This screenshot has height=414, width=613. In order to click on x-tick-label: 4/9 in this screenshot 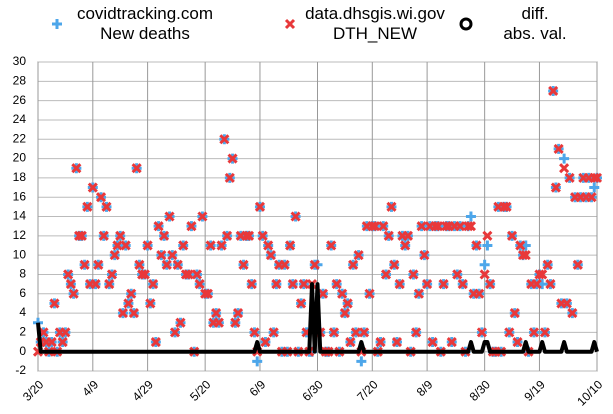, I will do `click(90, 388)`.